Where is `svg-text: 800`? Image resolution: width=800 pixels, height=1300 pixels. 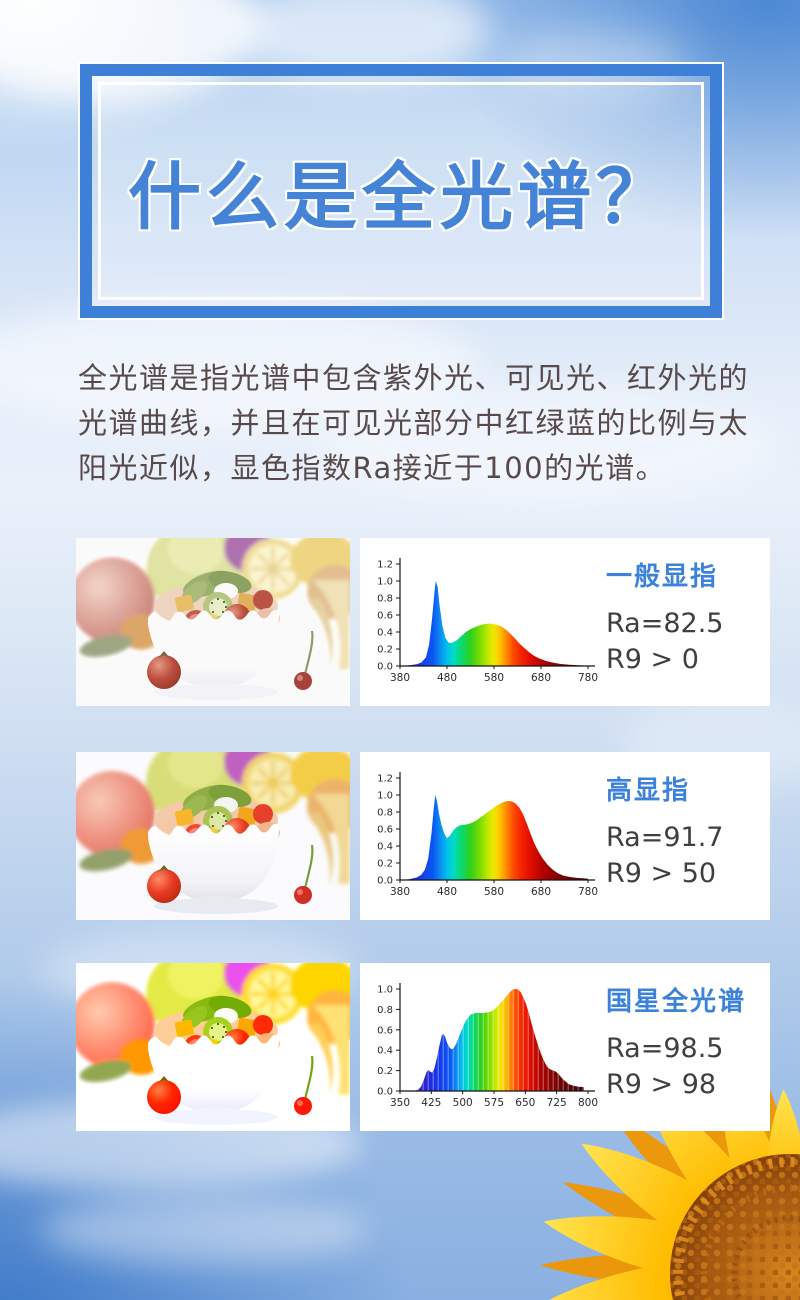
svg-text: 800 is located at coordinates (588, 1103).